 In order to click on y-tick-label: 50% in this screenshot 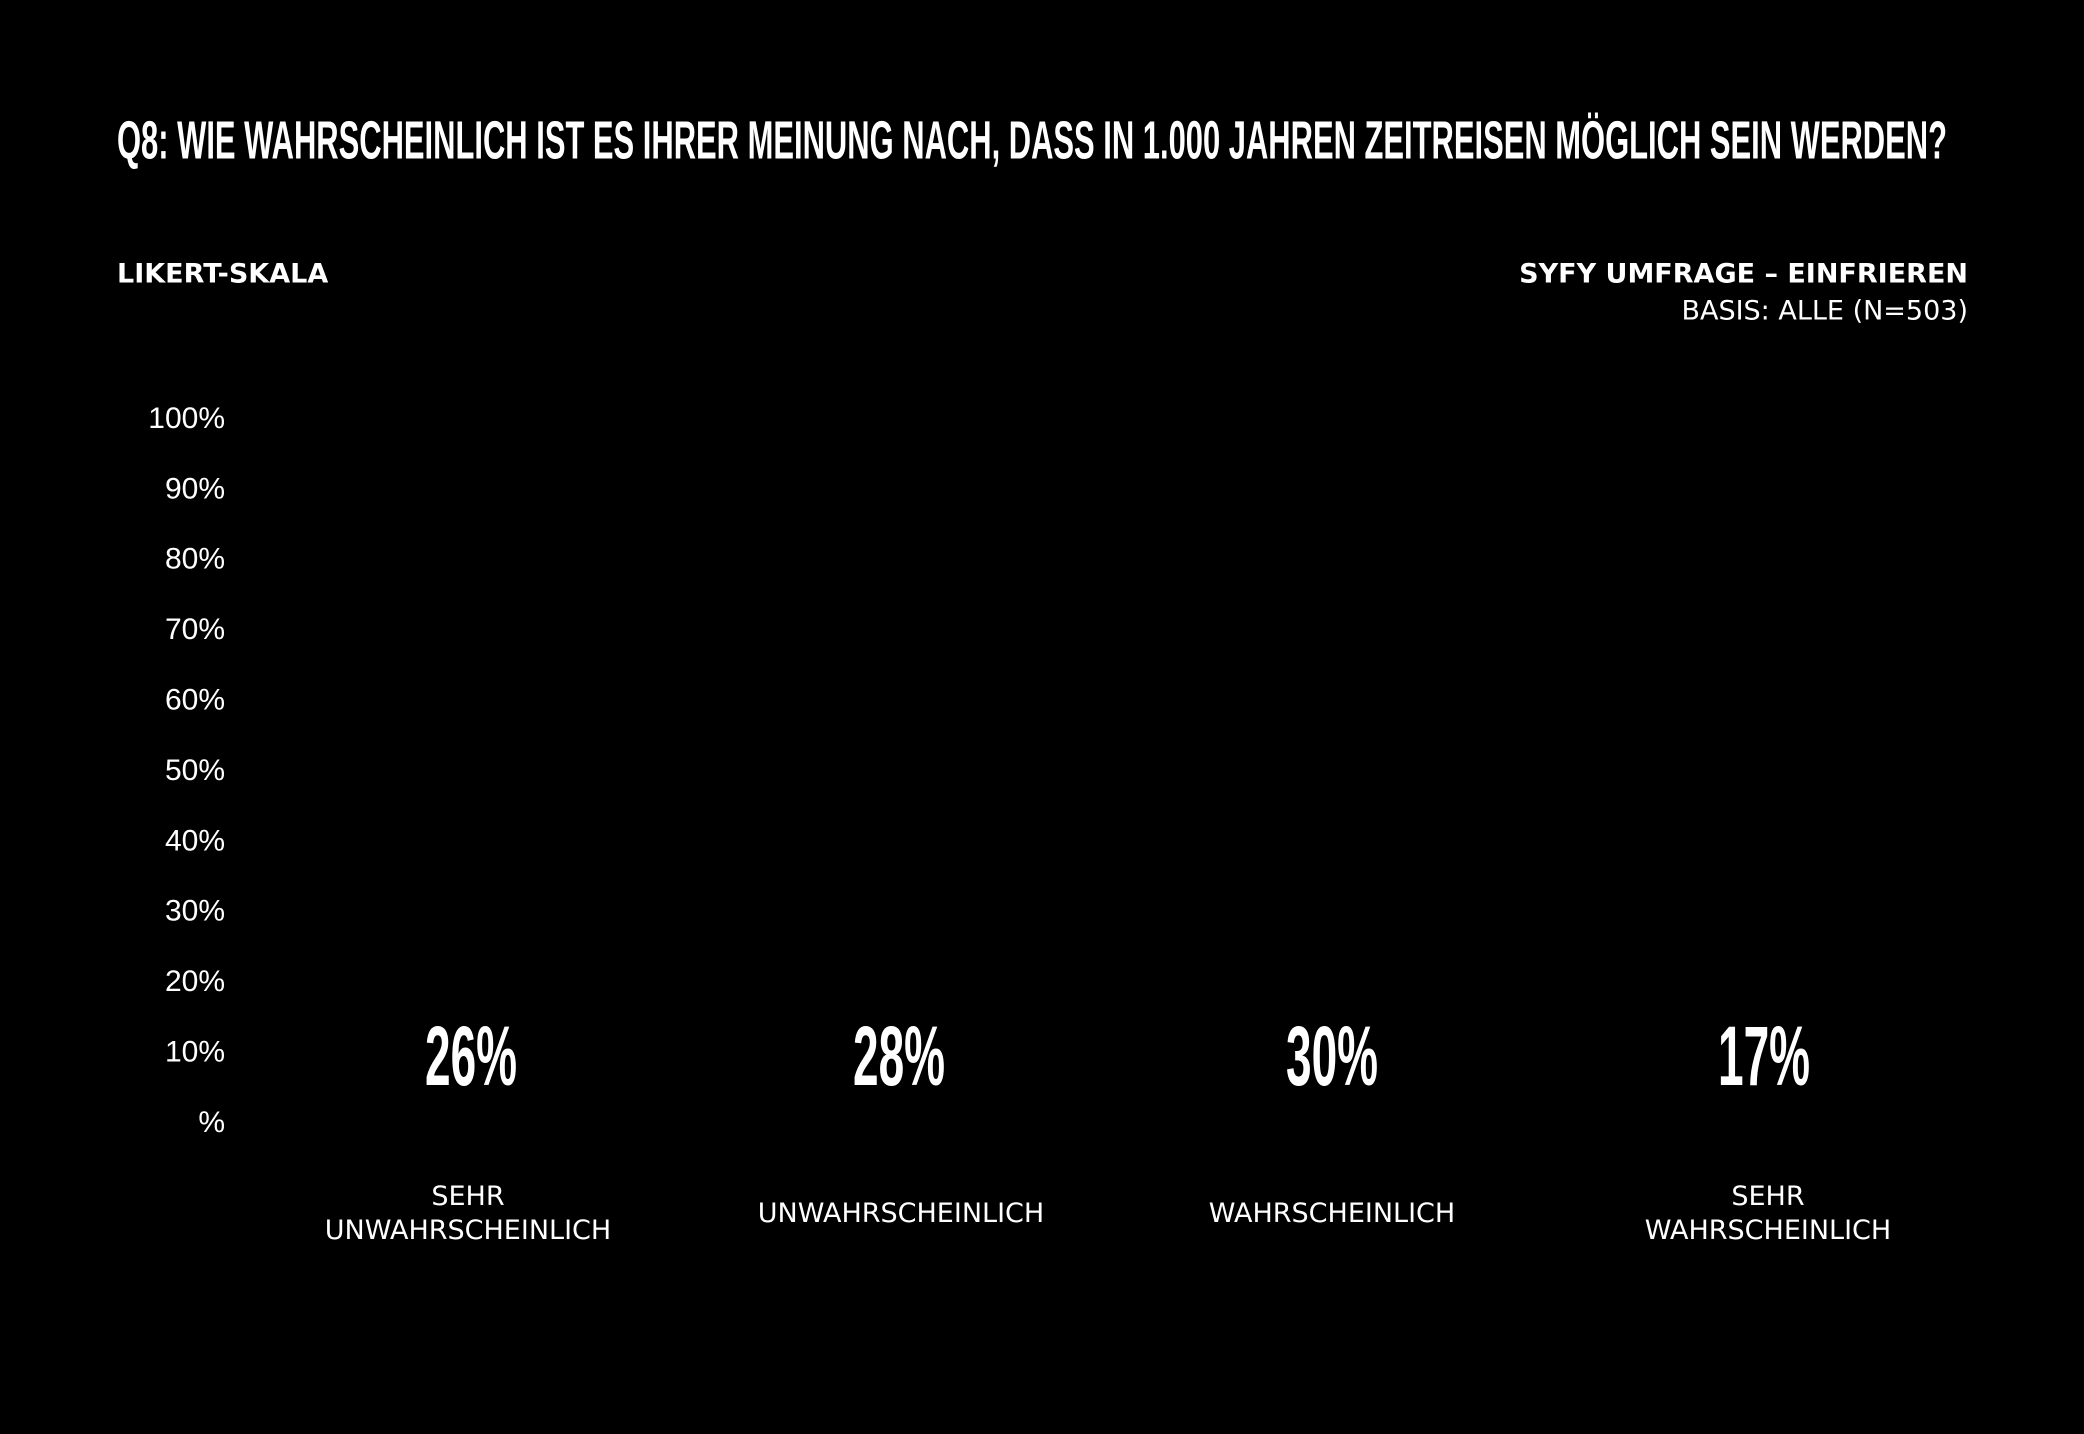, I will do `click(195, 770)`.